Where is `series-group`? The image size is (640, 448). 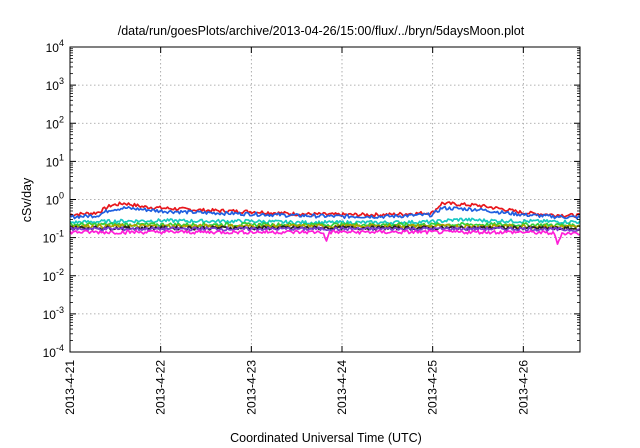
series-group is located at coordinates (325, 223).